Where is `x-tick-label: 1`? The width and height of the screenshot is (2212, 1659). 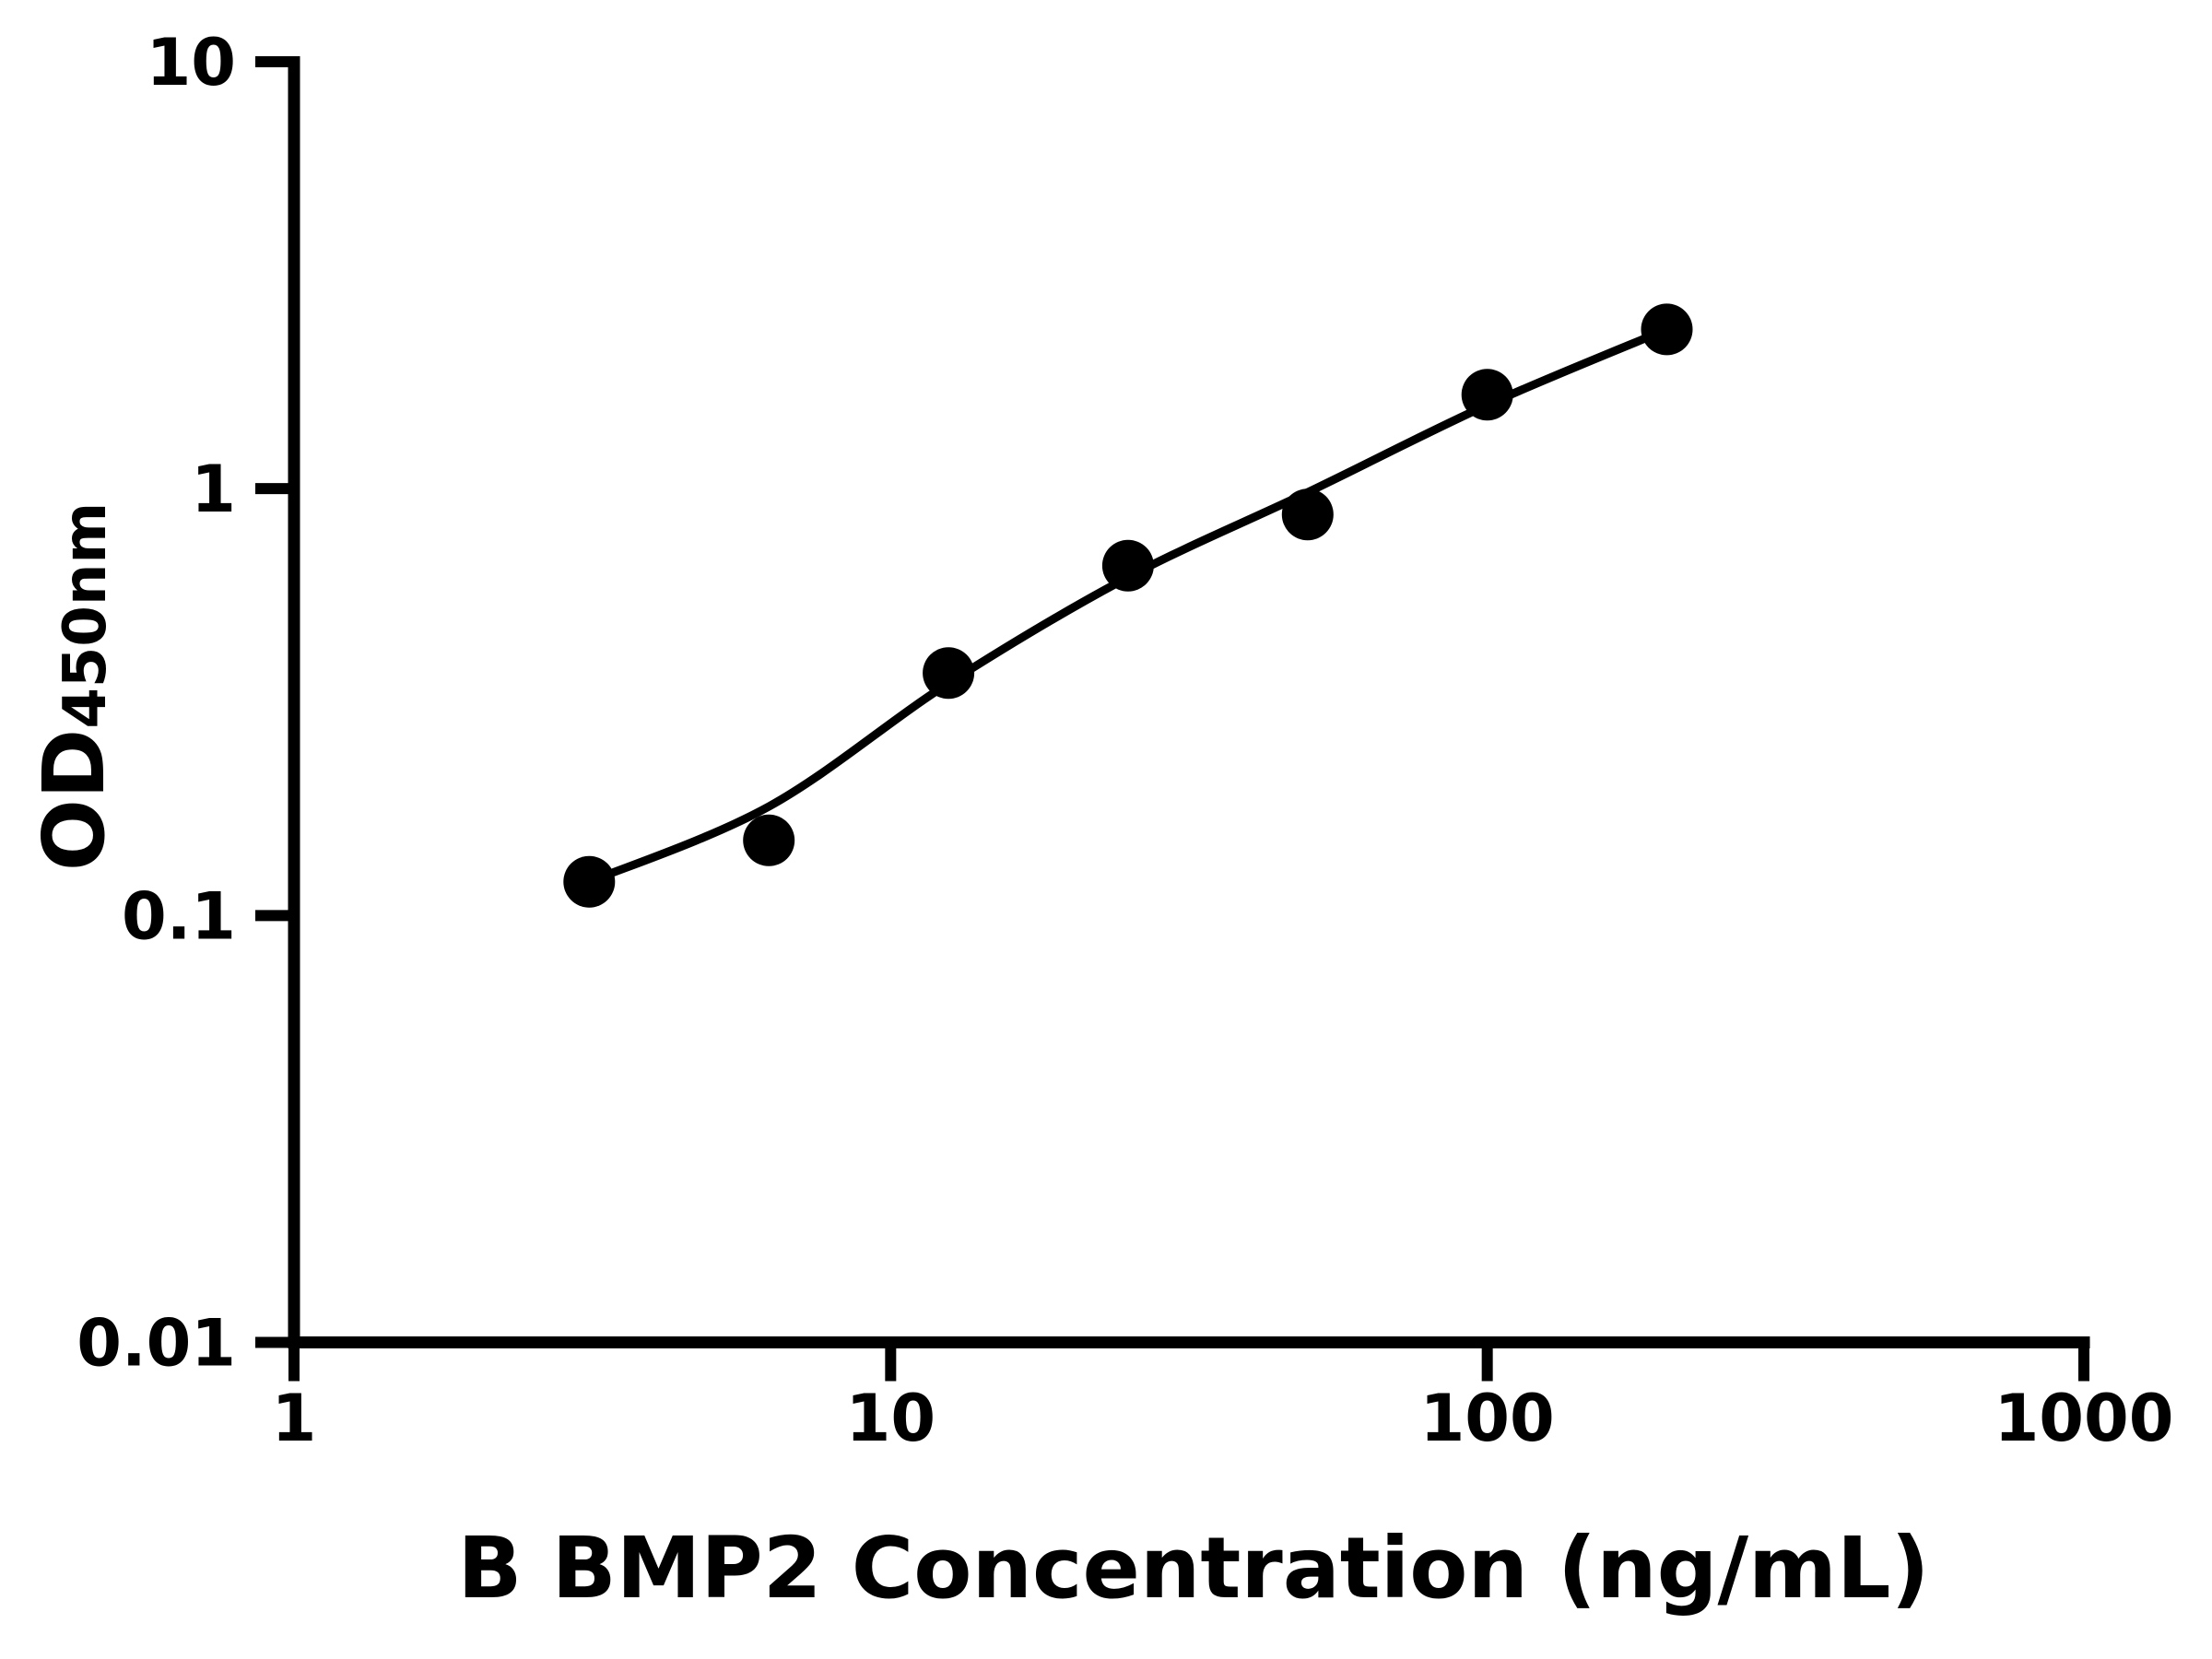
x-tick-label: 1 is located at coordinates (294, 1418).